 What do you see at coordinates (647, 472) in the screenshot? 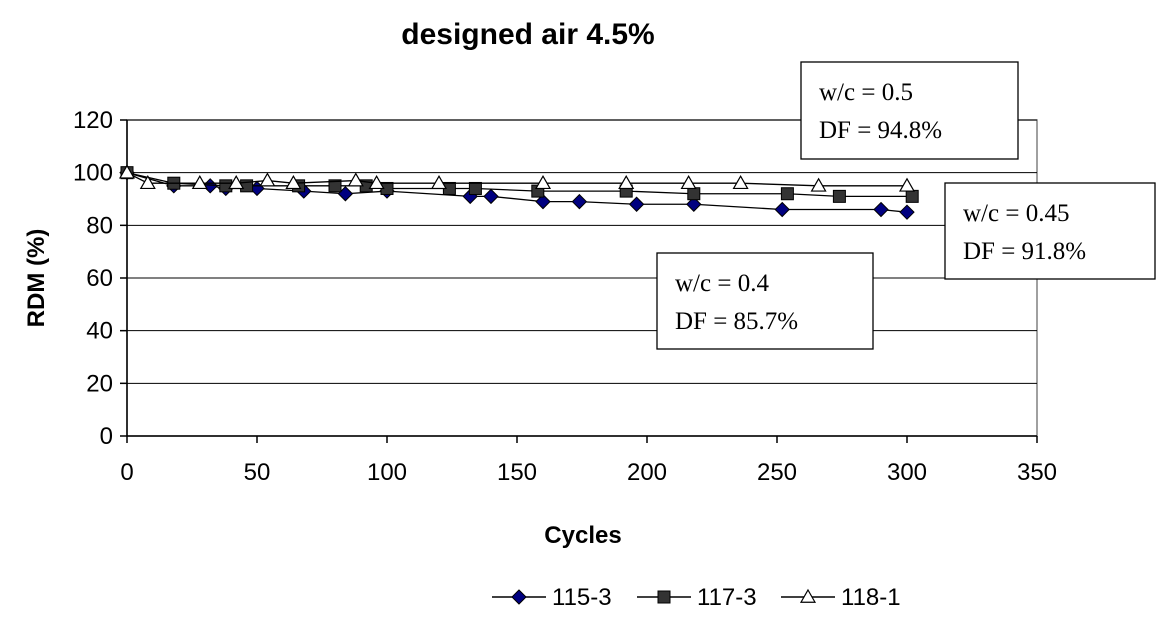
I see `x-tick-label: 200` at bounding box center [647, 472].